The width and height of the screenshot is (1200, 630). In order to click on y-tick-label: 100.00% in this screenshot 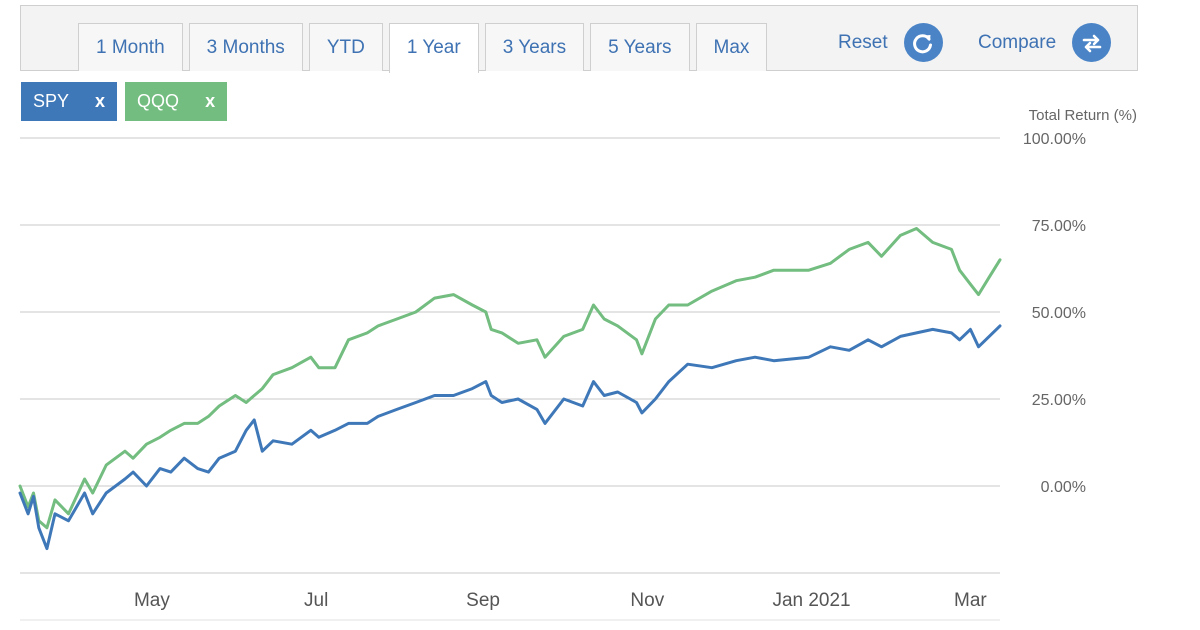, I will do `click(1054, 139)`.